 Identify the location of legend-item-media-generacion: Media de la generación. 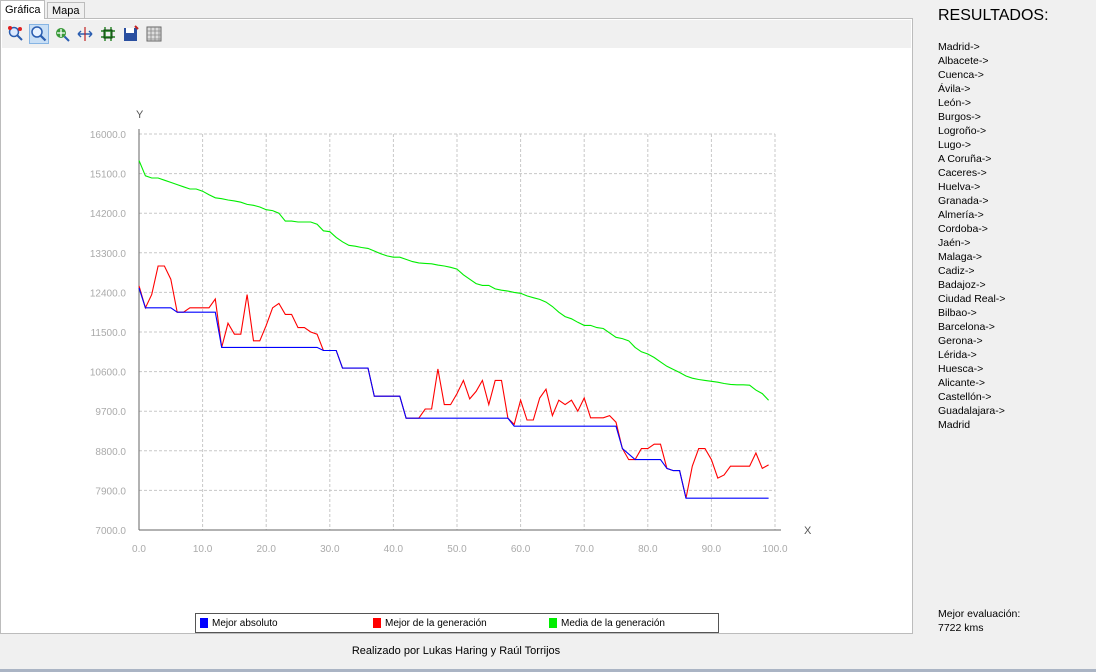
(607, 623).